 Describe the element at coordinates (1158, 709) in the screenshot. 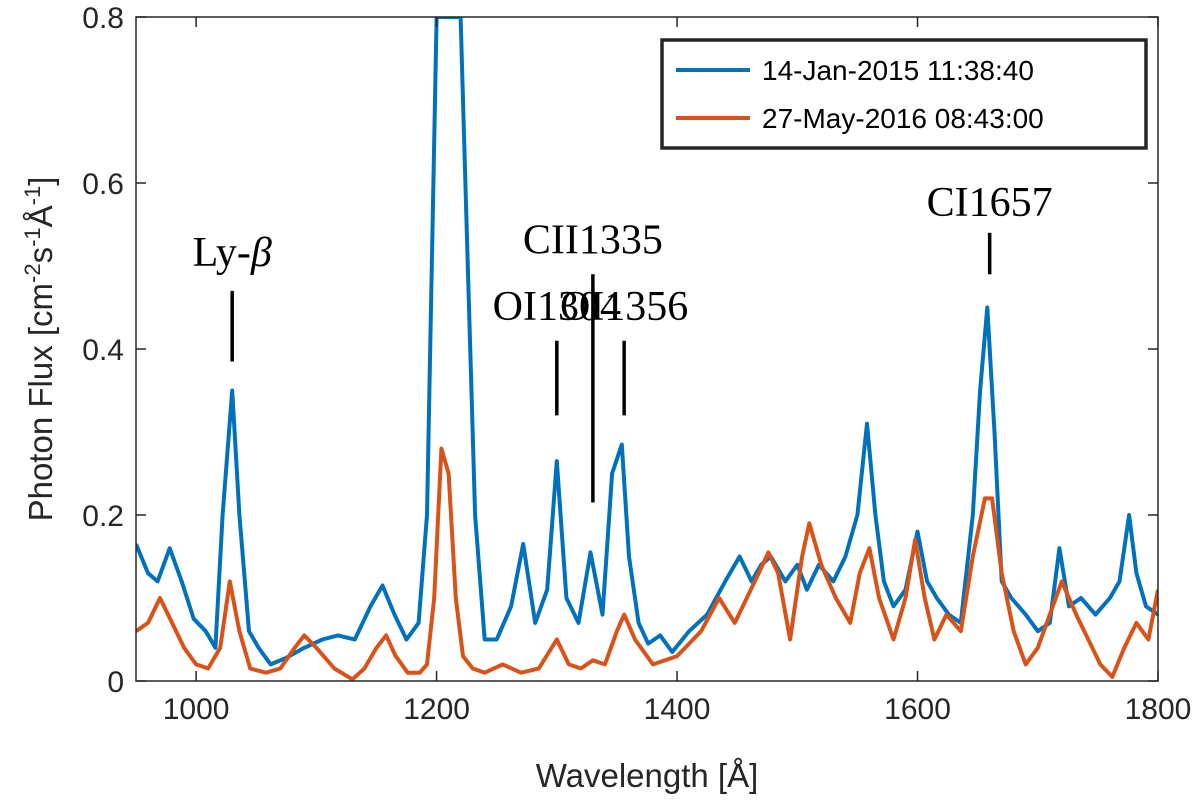

I see `x-tick-label: 1800` at that location.